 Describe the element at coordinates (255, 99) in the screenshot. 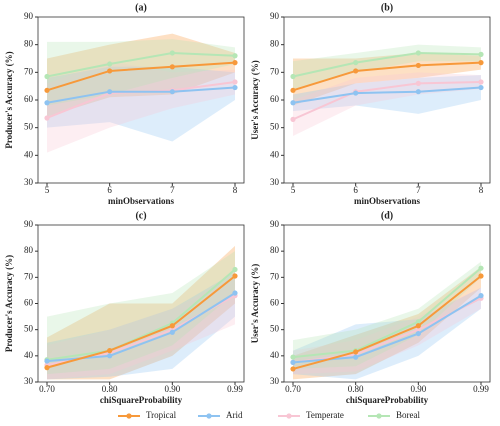

I see `y-axis-label: User's Accuracy (%)` at that location.